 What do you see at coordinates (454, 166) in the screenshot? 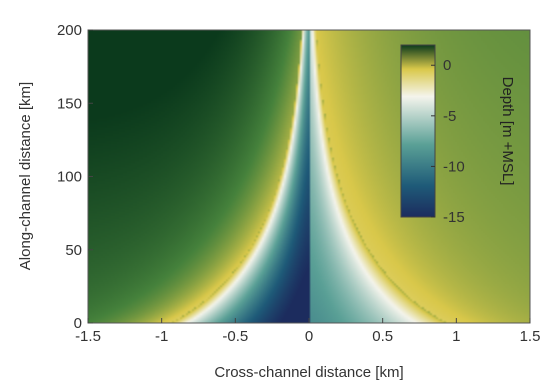
I see `colorbar-tick-label: -10` at bounding box center [454, 166].